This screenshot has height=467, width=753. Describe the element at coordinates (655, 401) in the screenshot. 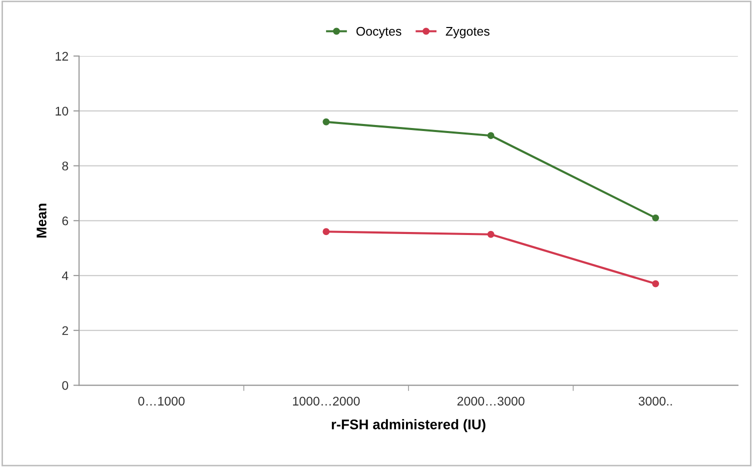

I see `x-tick-label: 3000..` at that location.